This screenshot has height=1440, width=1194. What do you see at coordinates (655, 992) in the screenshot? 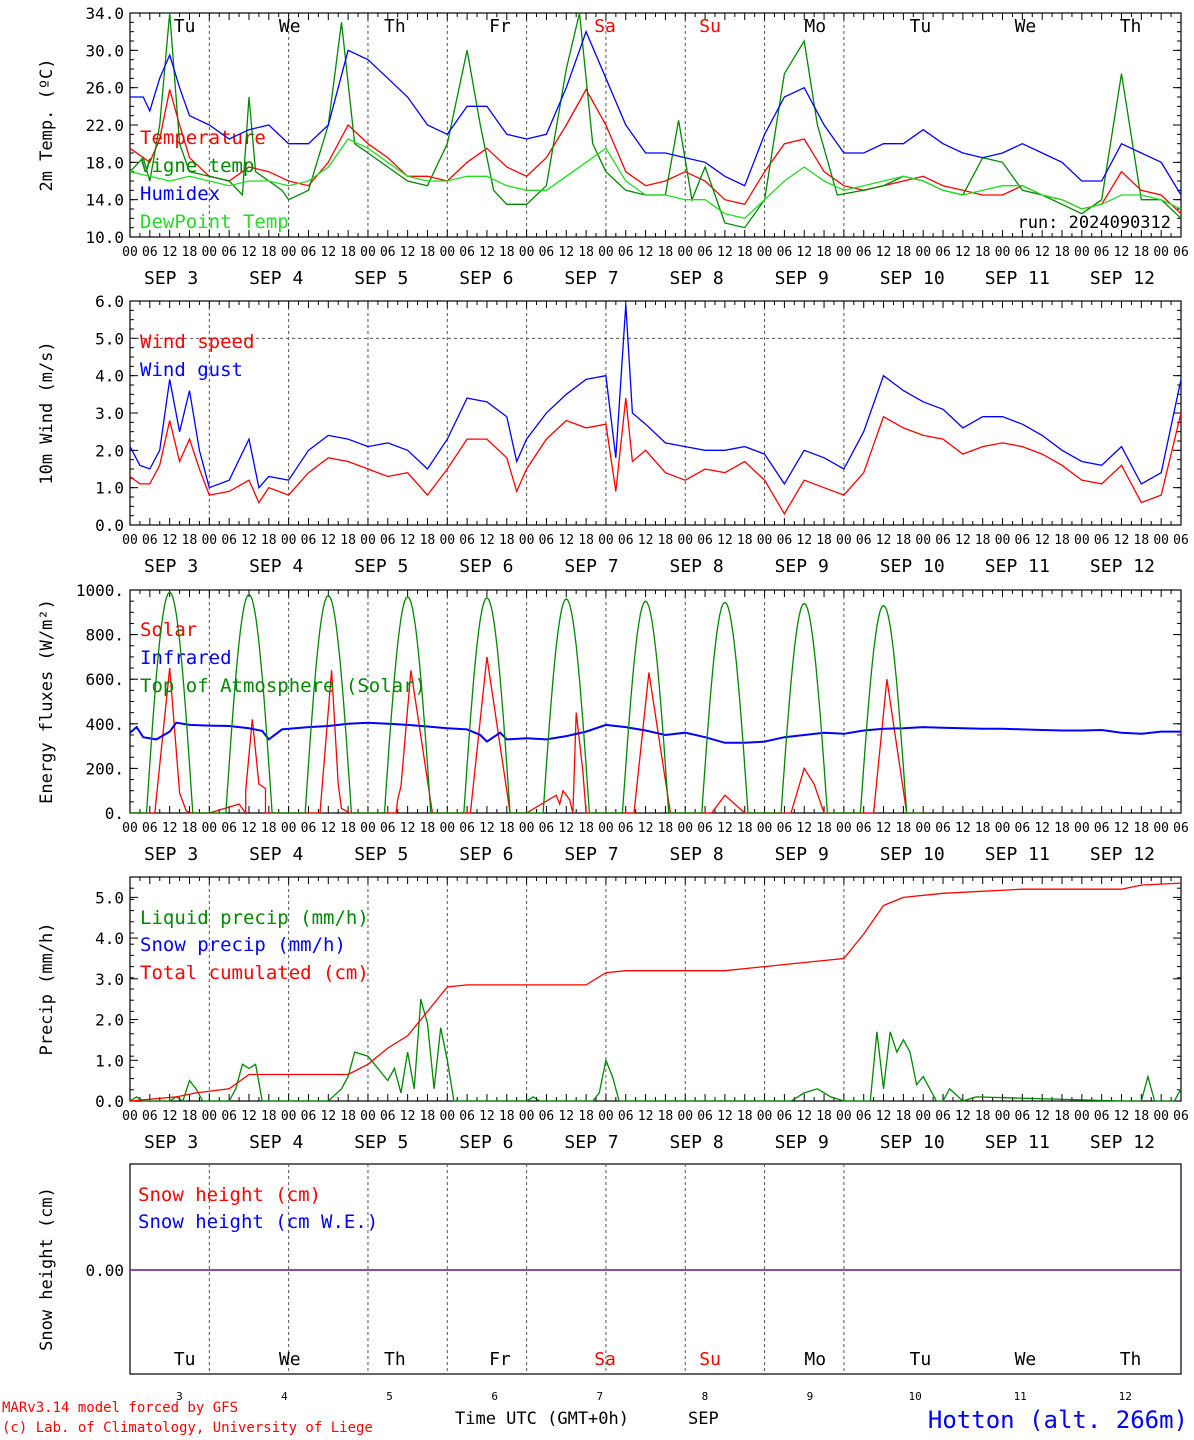
I see `series-line-total-cumulated-cm-` at bounding box center [655, 992].